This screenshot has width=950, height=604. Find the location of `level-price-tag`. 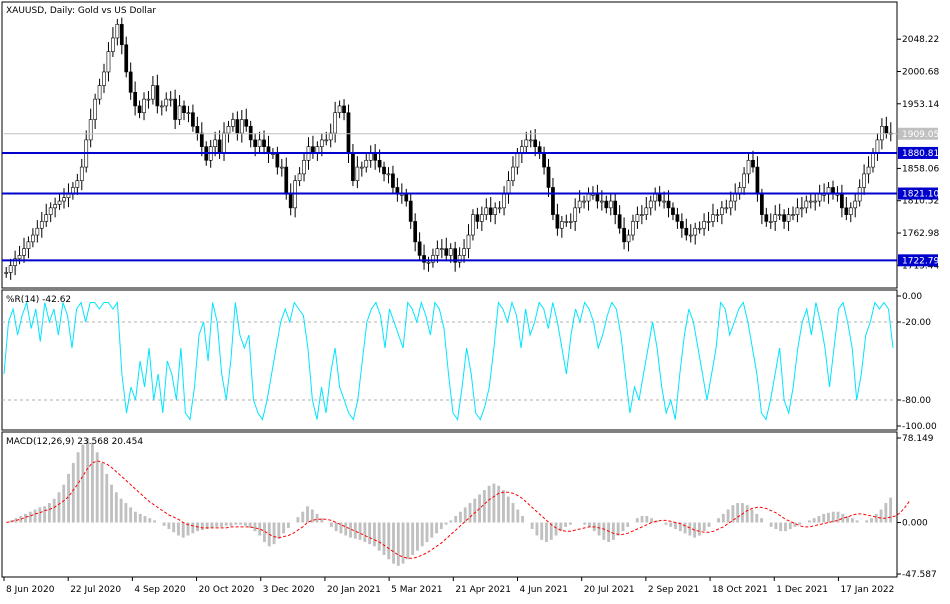

level-price-tag is located at coordinates (918, 152).